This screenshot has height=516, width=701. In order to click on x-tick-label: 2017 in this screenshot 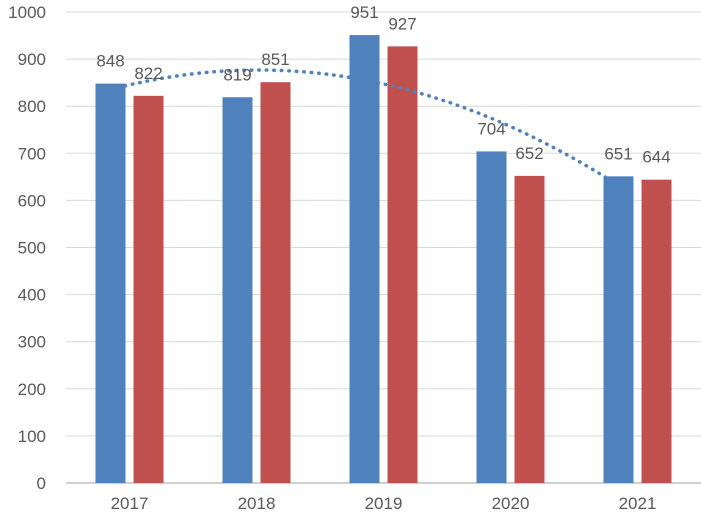, I will do `click(130, 503)`.